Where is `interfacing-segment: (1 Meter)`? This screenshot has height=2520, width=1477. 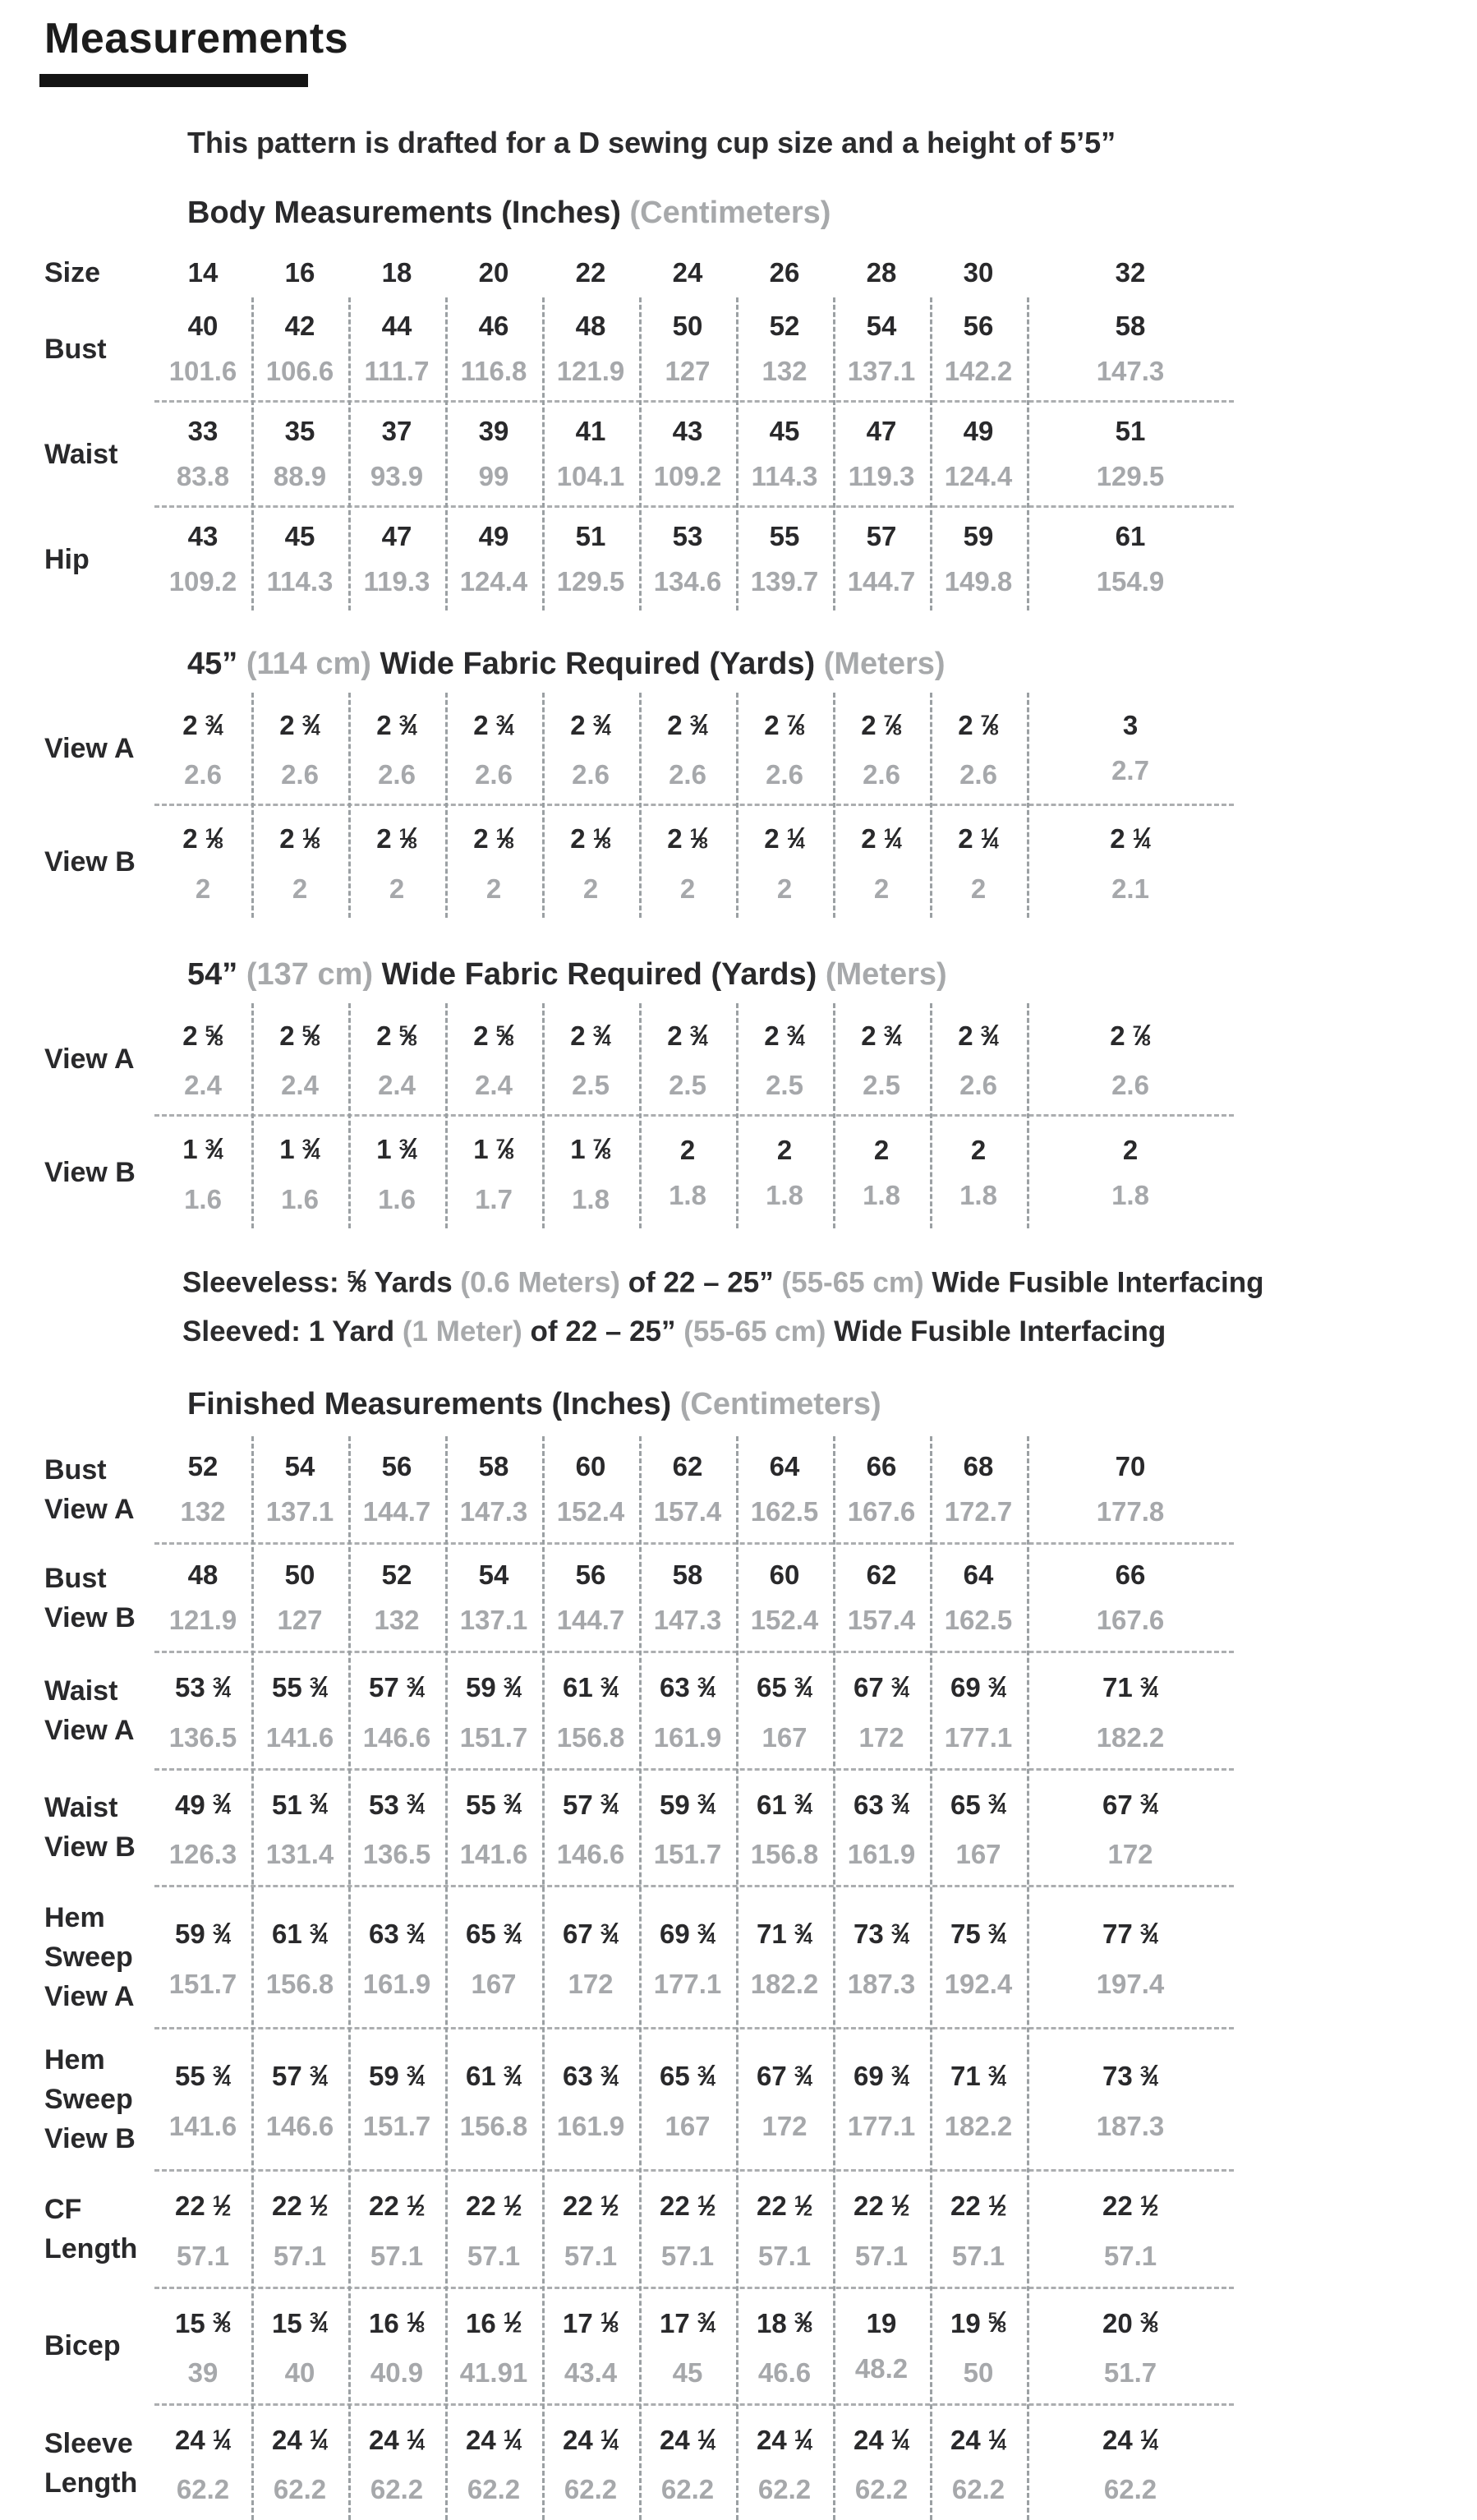 interfacing-segment: (1 Meter) is located at coordinates (462, 1331).